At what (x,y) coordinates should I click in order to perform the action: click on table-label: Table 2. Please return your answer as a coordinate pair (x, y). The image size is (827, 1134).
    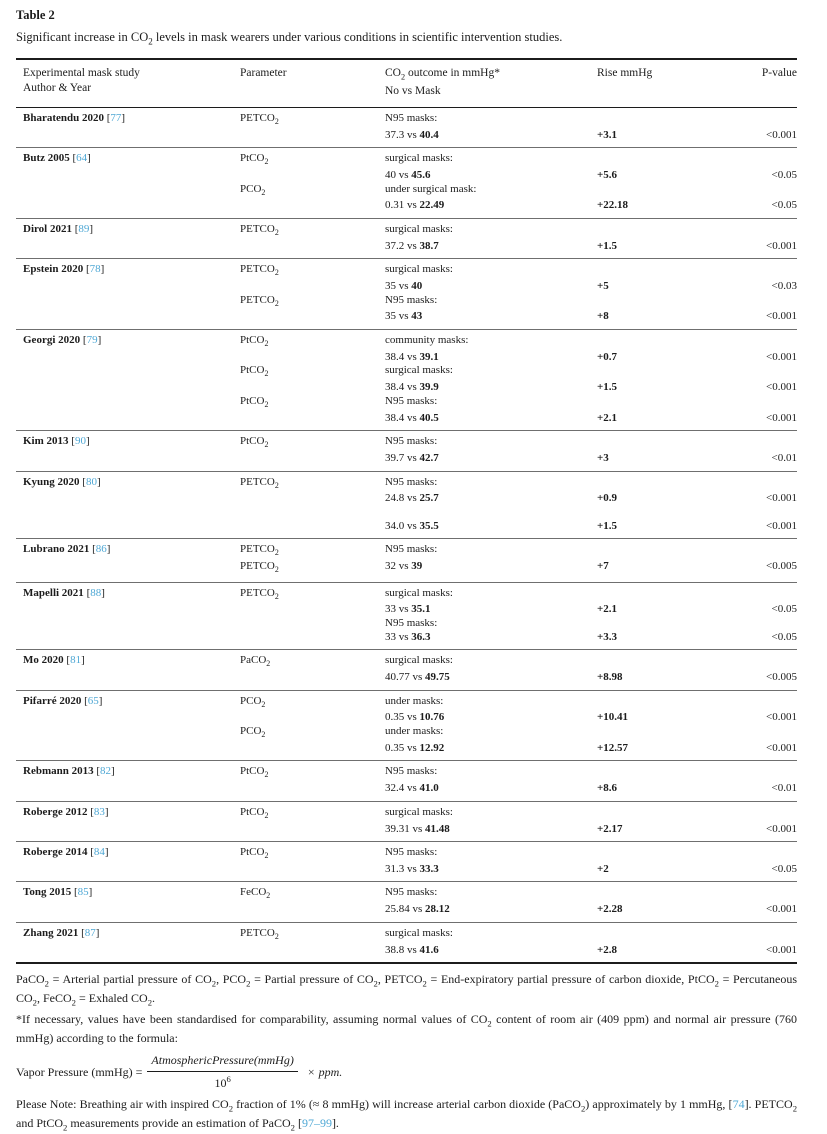
    Looking at the image, I should click on (35, 15).